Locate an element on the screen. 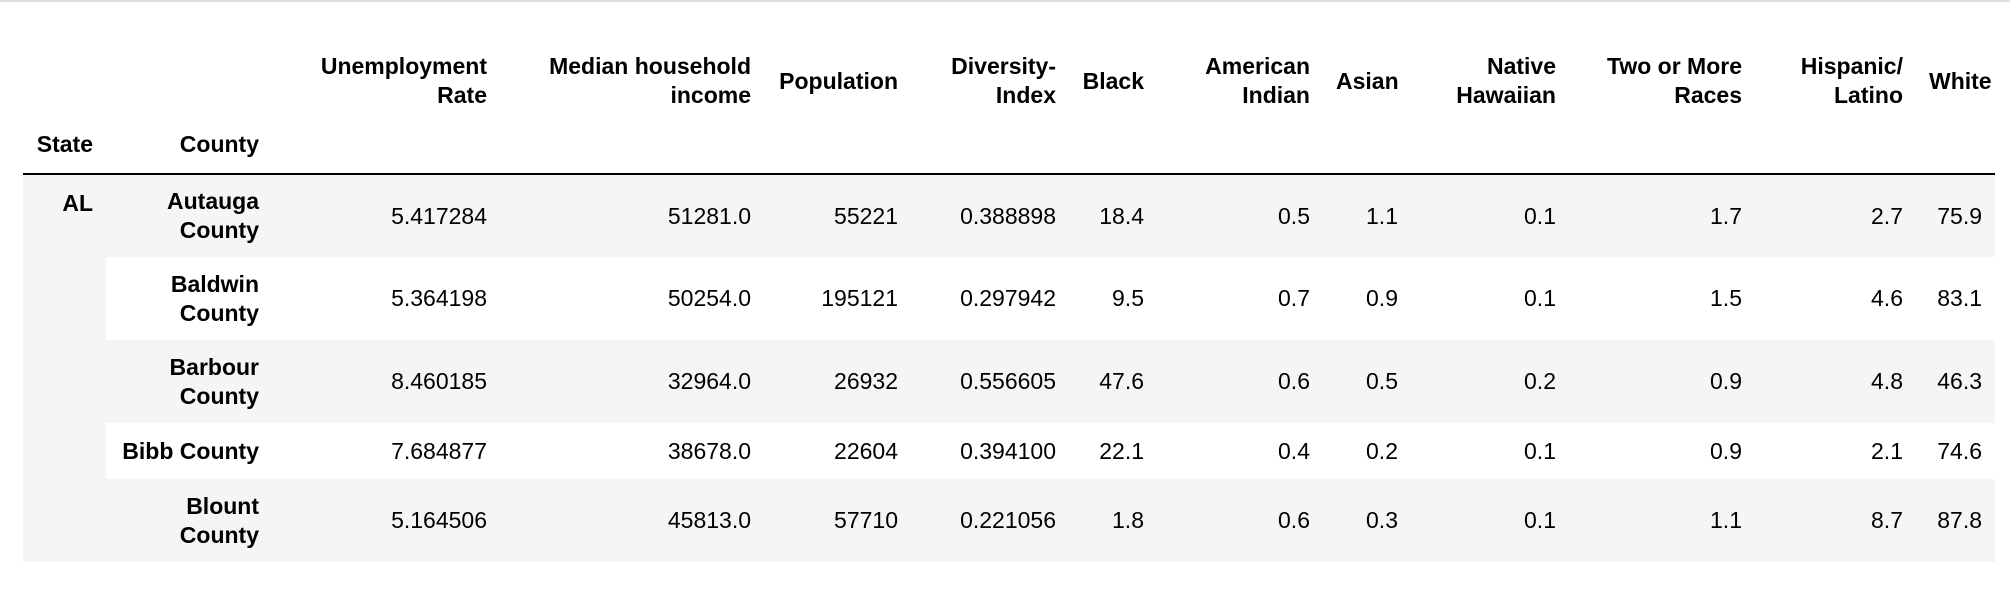 This screenshot has width=2010, height=592. top-divider is located at coordinates (1005, 1).